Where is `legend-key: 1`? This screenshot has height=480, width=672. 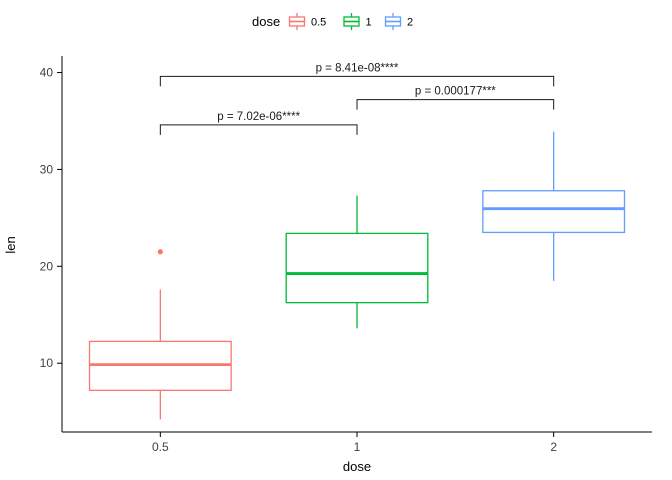
legend-key: 1 is located at coordinates (357, 21).